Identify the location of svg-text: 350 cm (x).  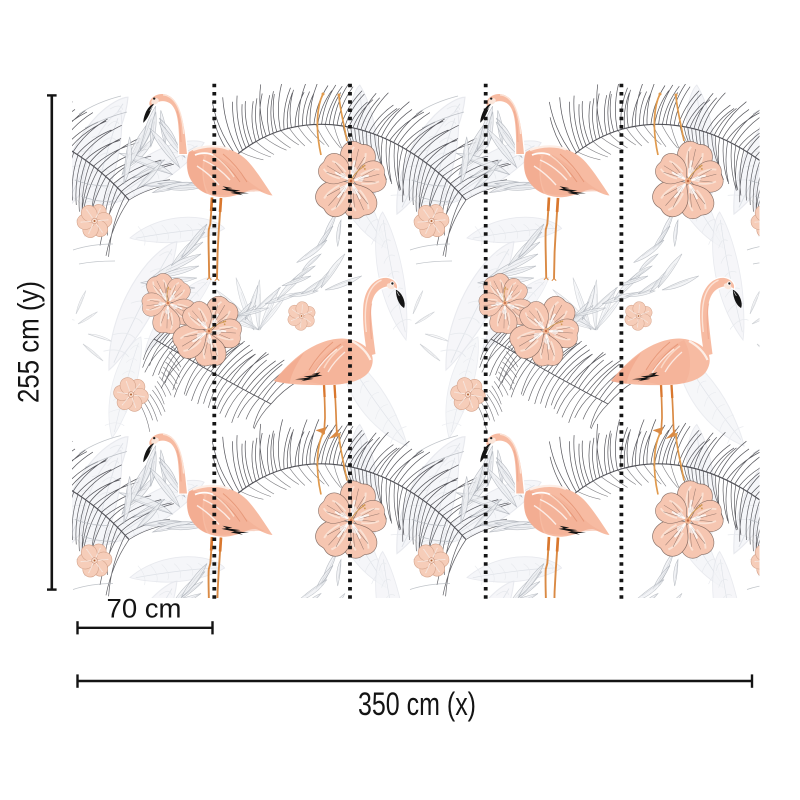
(417, 704).